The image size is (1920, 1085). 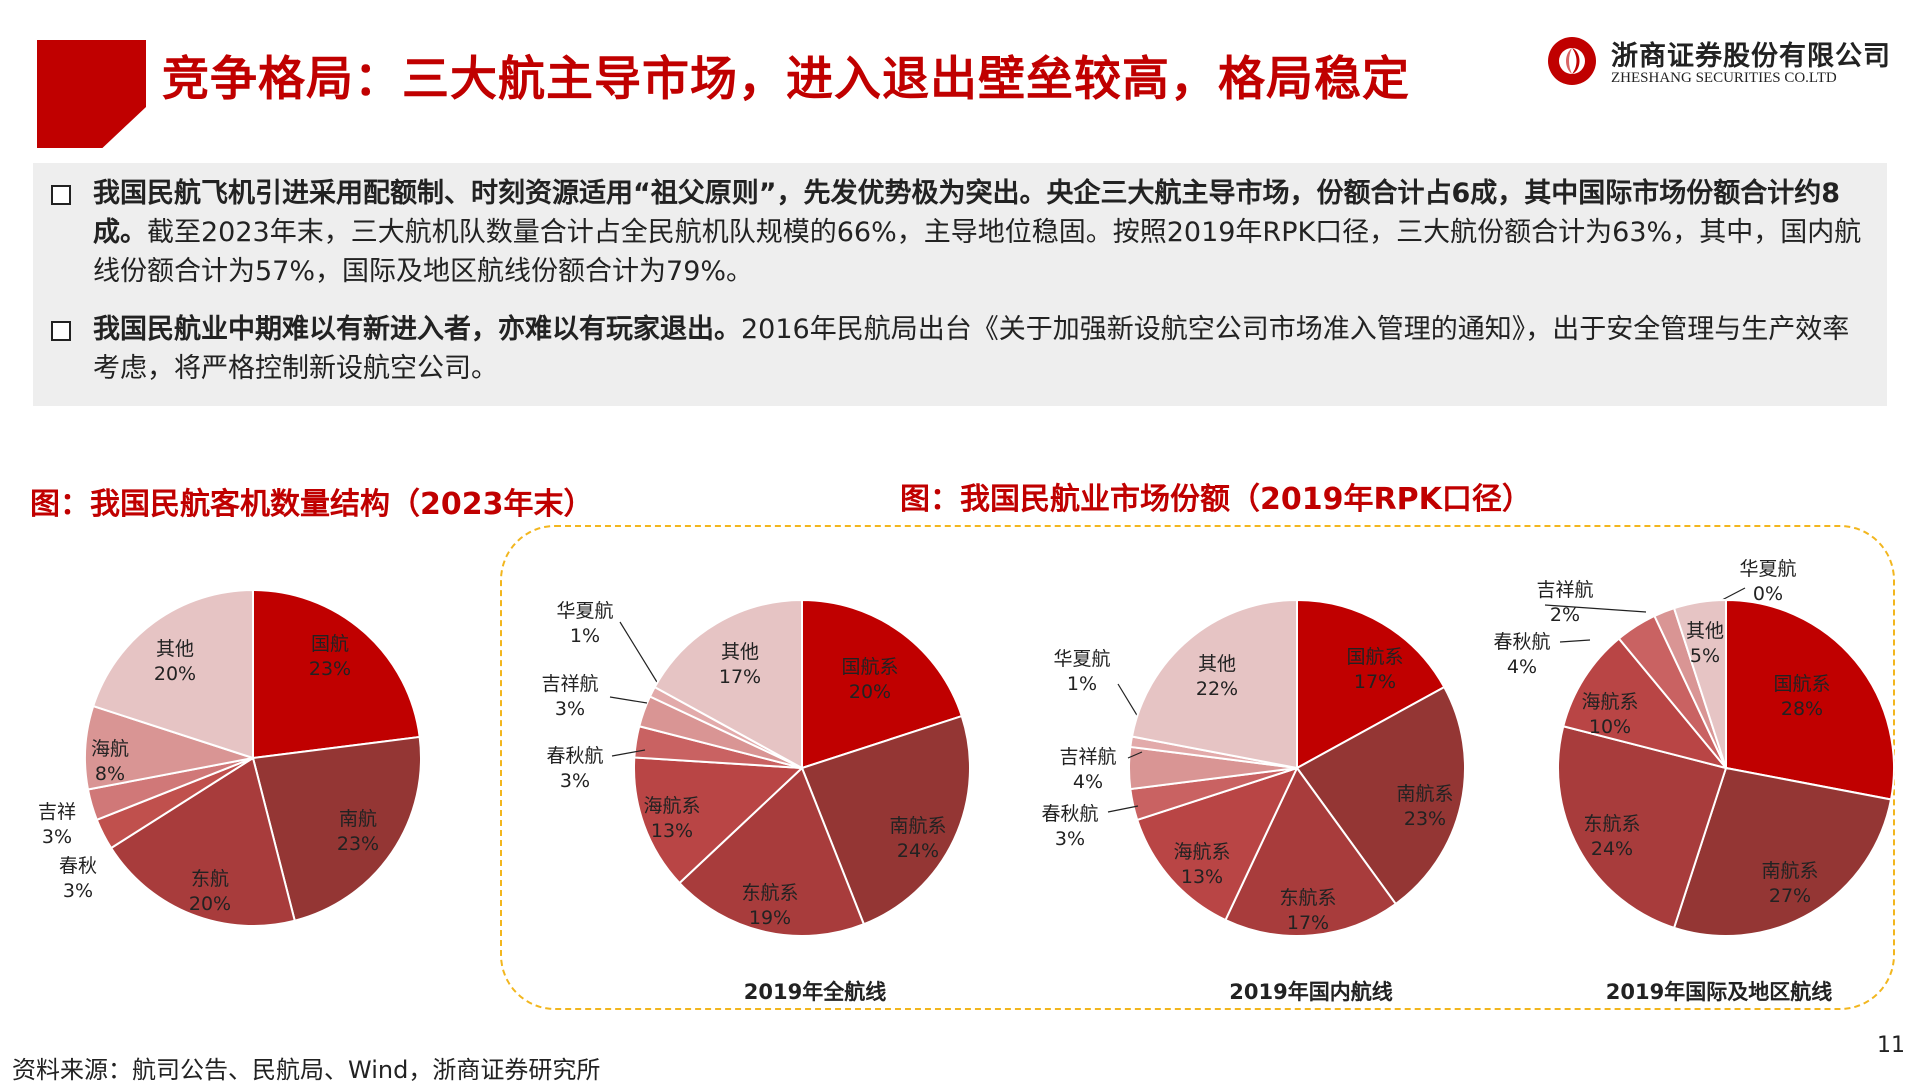 I want to click on pie-1-label-3: 海航系, so click(x=671, y=806).